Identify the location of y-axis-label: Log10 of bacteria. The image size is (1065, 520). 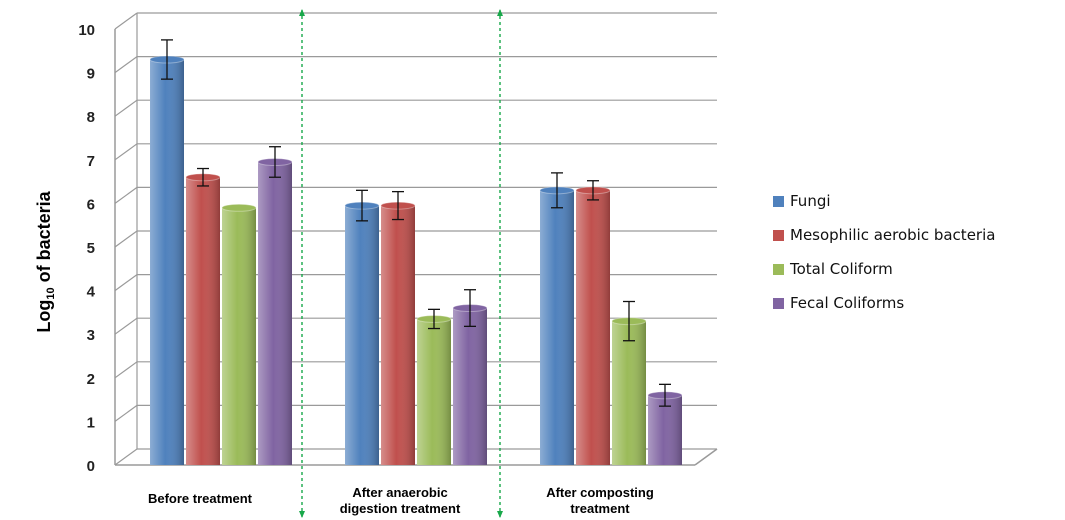
(45, 261).